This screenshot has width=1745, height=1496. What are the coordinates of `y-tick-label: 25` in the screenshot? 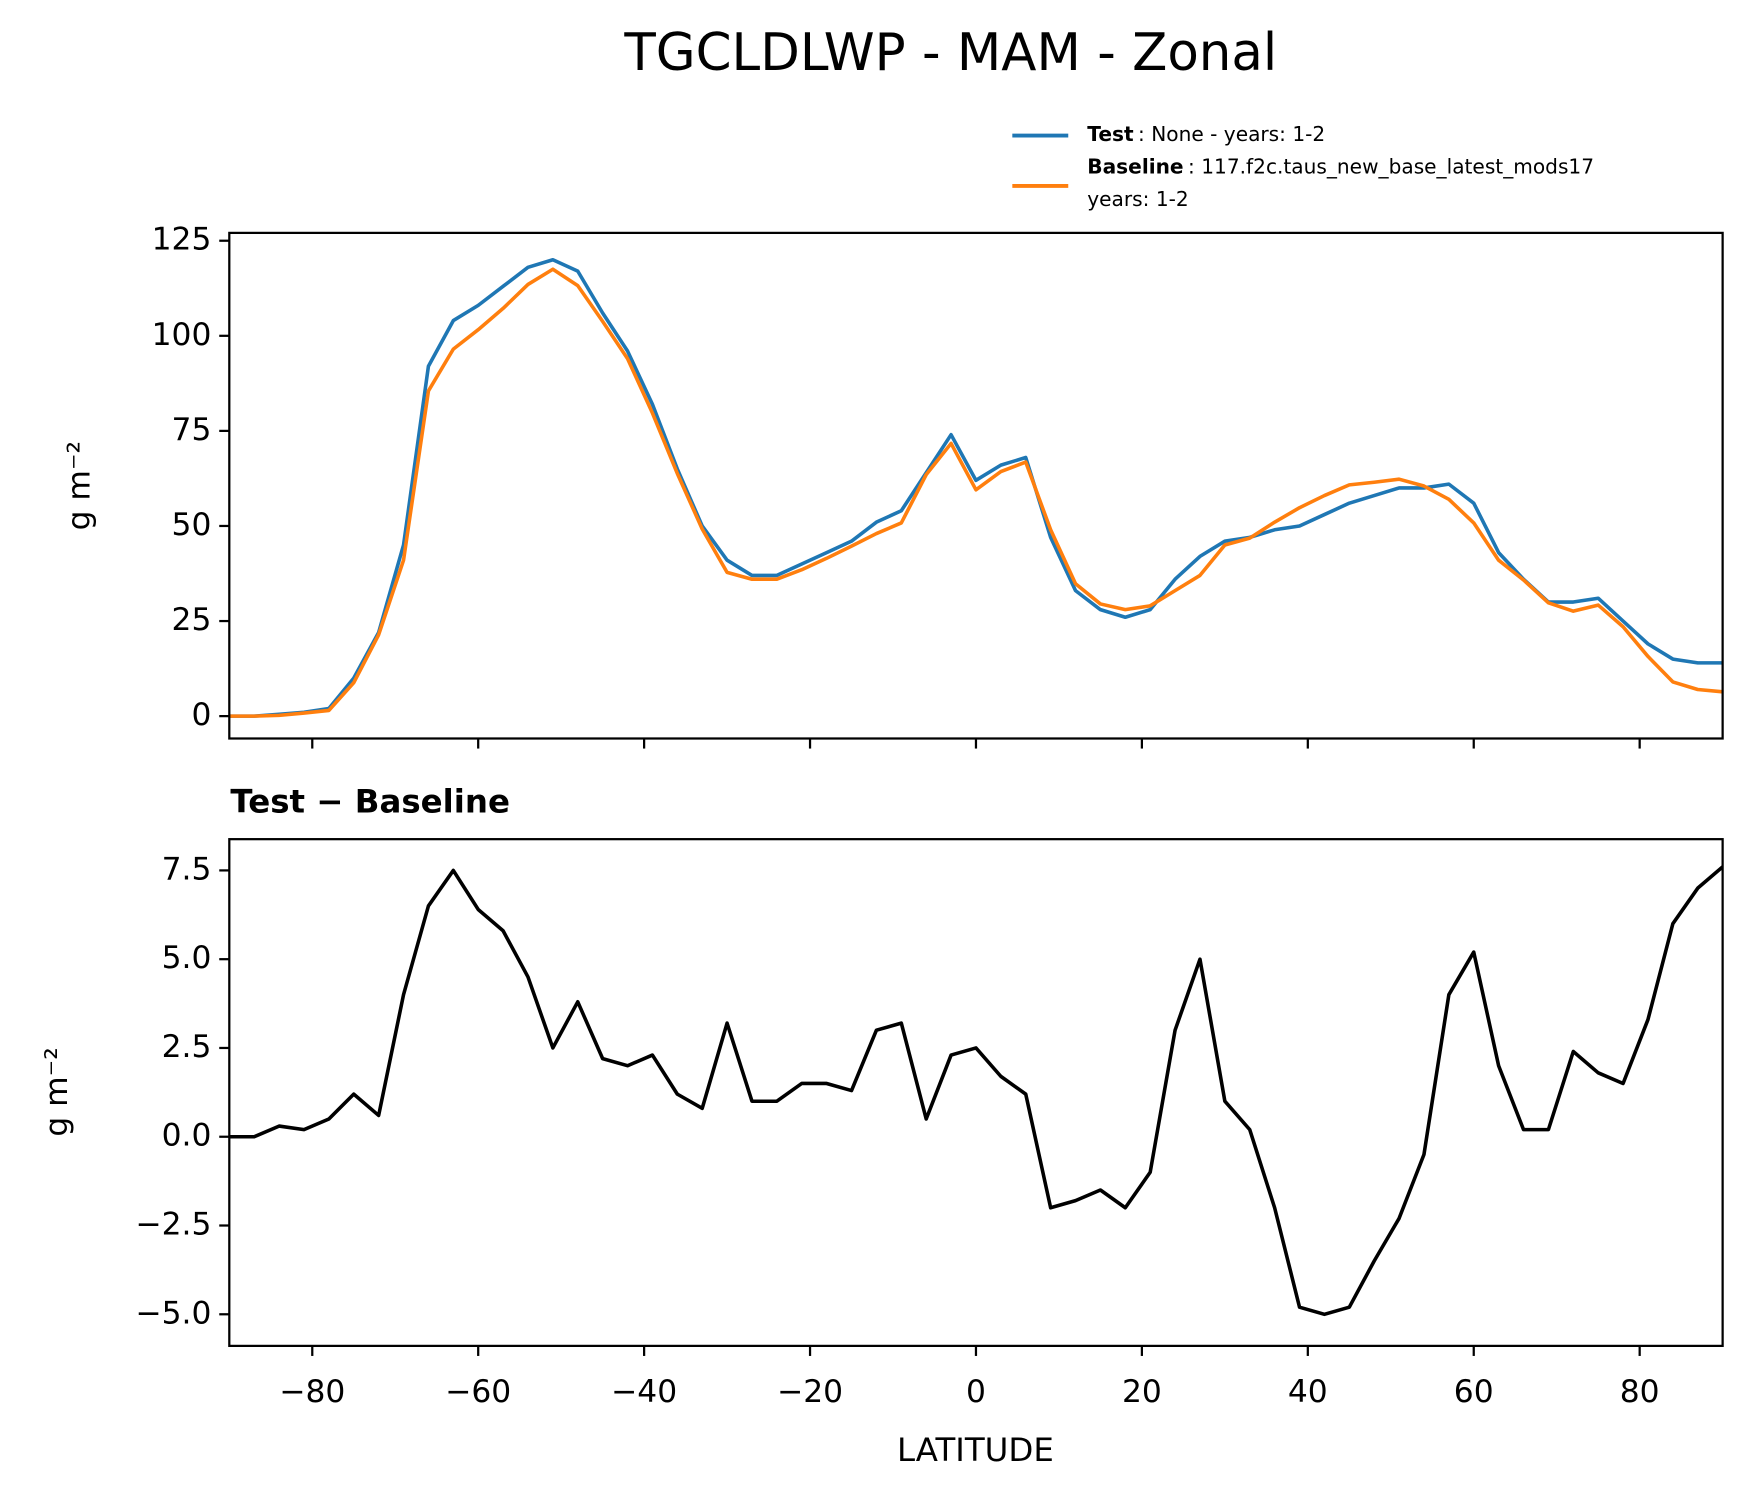 It's located at (192, 620).